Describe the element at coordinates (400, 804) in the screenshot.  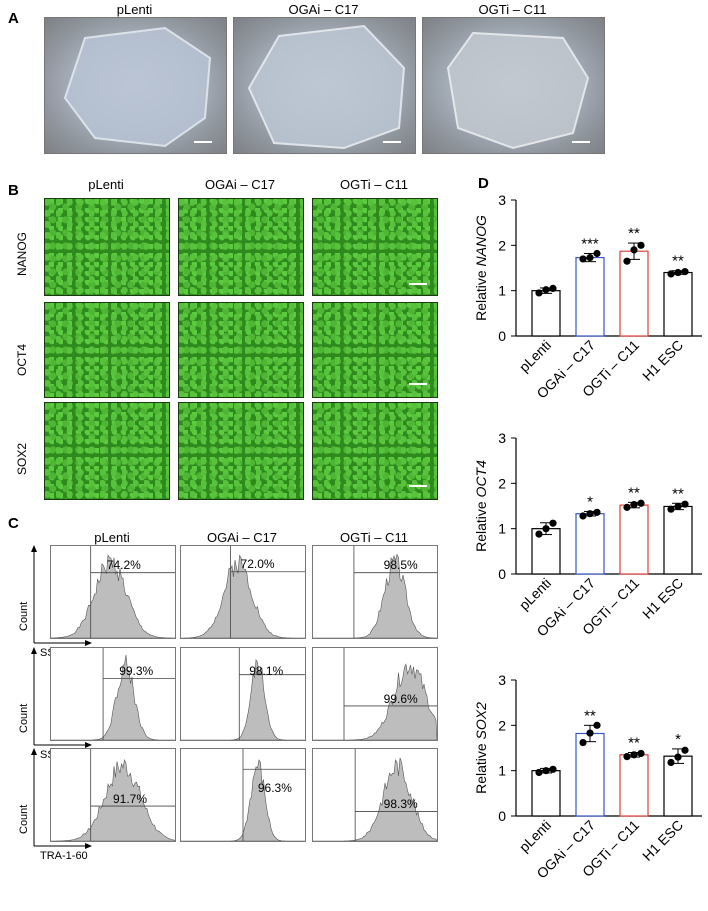
I see `gate-percent: 98.3%` at that location.